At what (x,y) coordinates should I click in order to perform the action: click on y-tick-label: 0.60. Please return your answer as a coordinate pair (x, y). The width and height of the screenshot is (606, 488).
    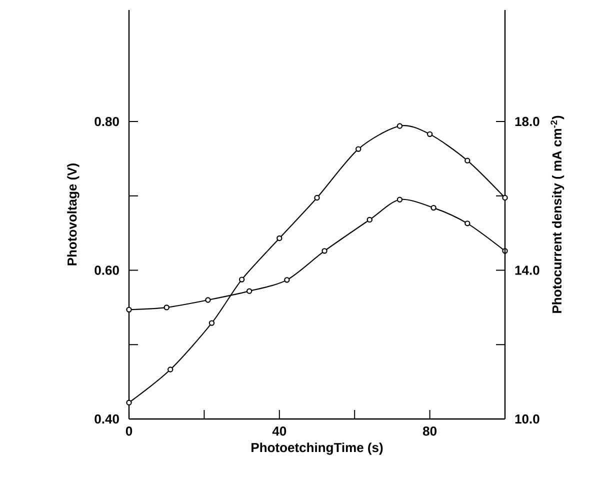
    Looking at the image, I should click on (106, 270).